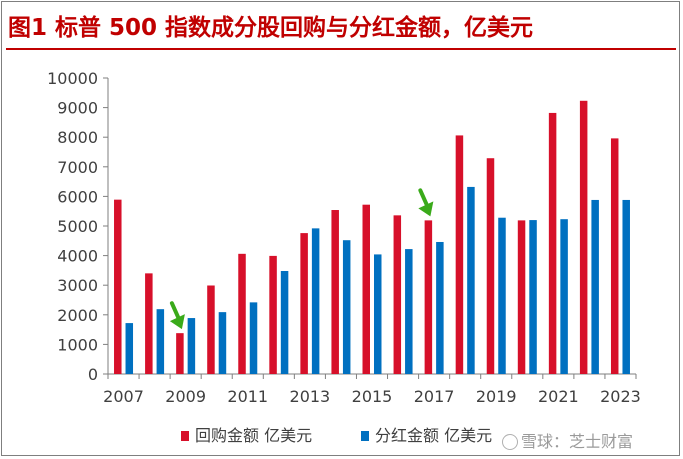  Describe the element at coordinates (77, 256) in the screenshot. I see `y-tick-label: 4000` at that location.